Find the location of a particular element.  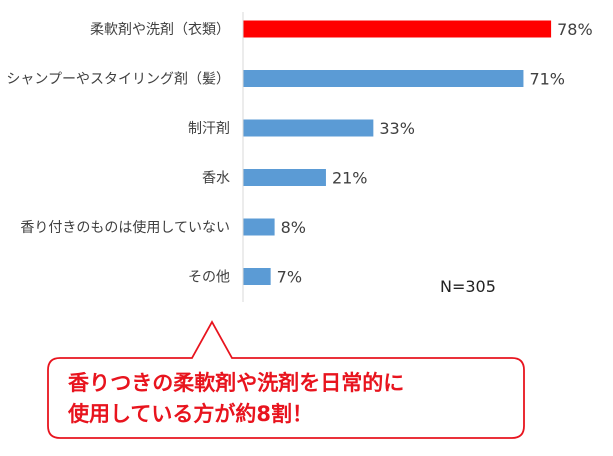

callout-line-2: 使用している方が約8割！ is located at coordinates (190, 414).